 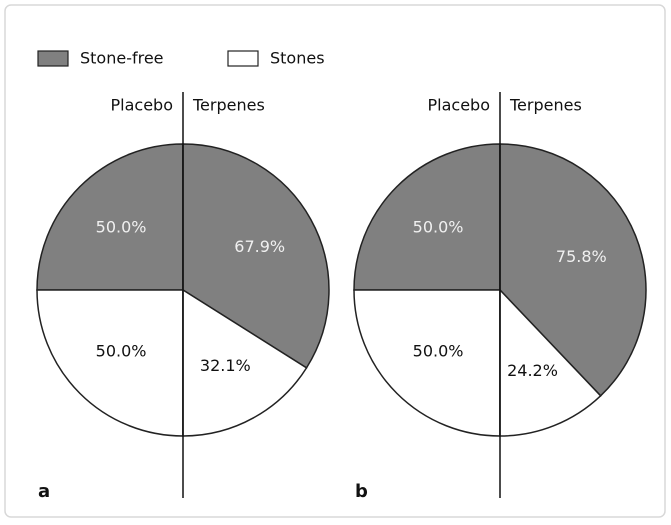 What do you see at coordinates (297, 58) in the screenshot?
I see `legend-label: Stones` at bounding box center [297, 58].